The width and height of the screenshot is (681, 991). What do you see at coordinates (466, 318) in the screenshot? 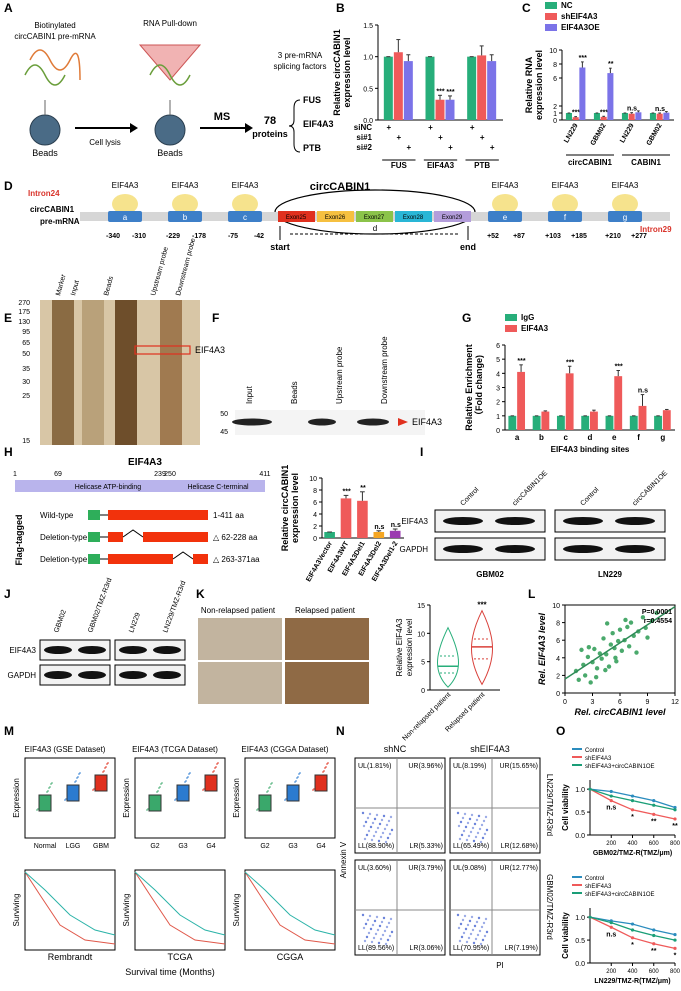
I see `panel-label: G` at bounding box center [466, 318].